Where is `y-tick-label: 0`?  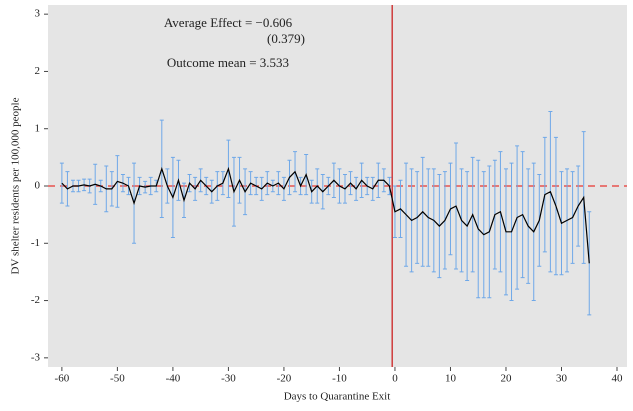
y-tick-label: 0 is located at coordinates (38, 186).